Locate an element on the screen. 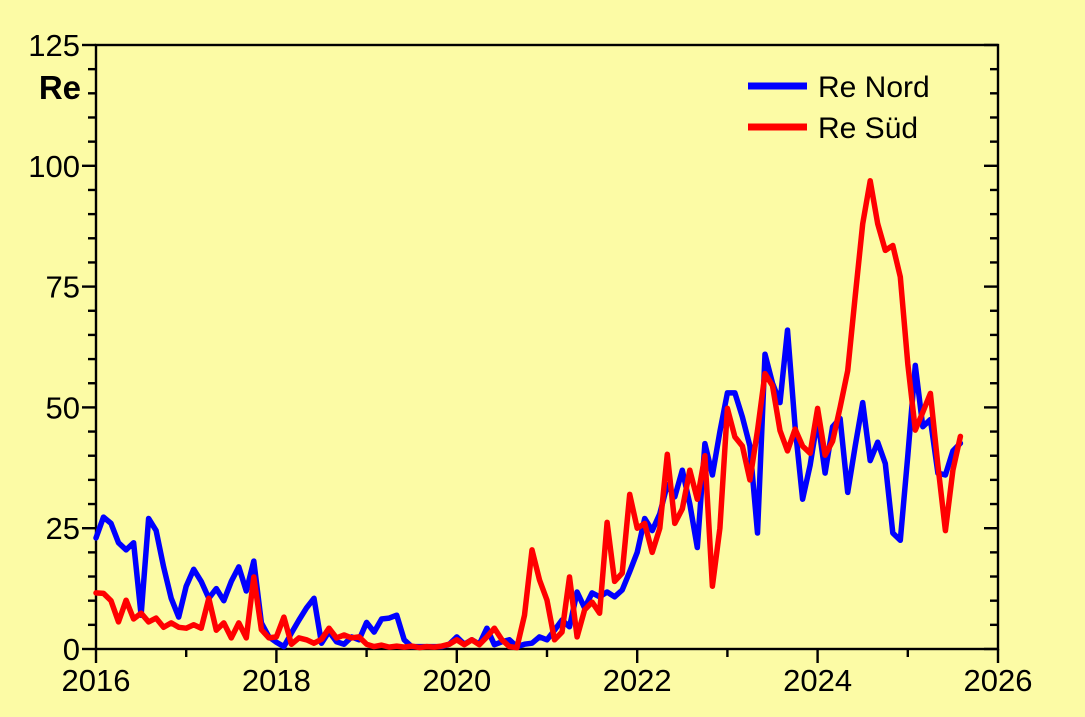 This screenshot has height=717, width=1085. axis-tick-label: 2020 is located at coordinates (456, 680).